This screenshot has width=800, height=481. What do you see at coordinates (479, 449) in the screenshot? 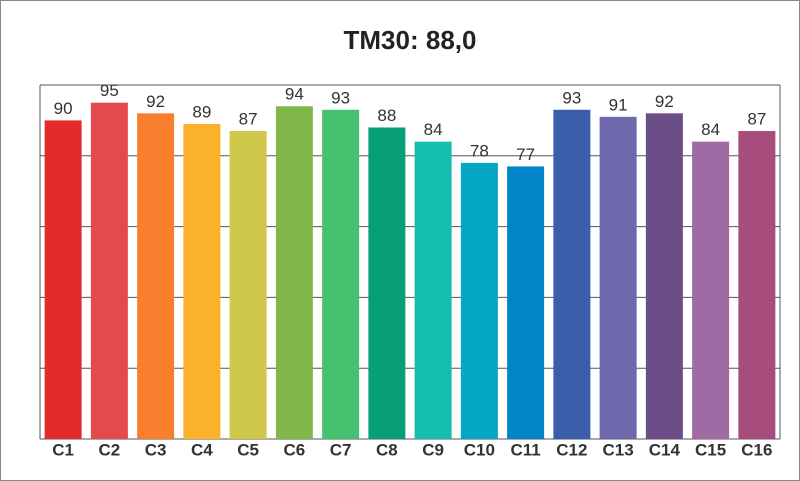
I see `x-tick-label: C10` at bounding box center [479, 449].